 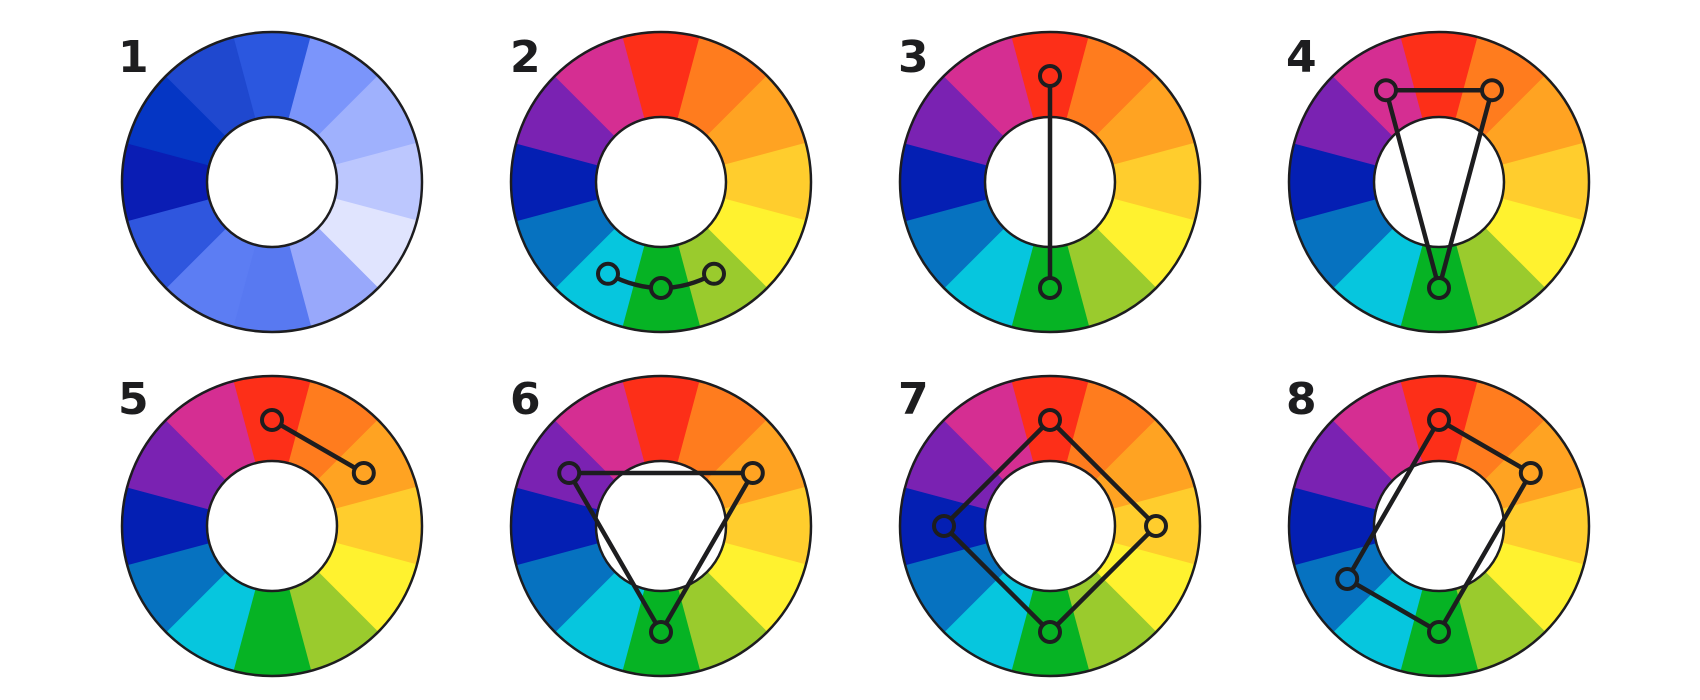 What do you see at coordinates (913, 399) in the screenshot?
I see `wheel-number-label: 7` at bounding box center [913, 399].